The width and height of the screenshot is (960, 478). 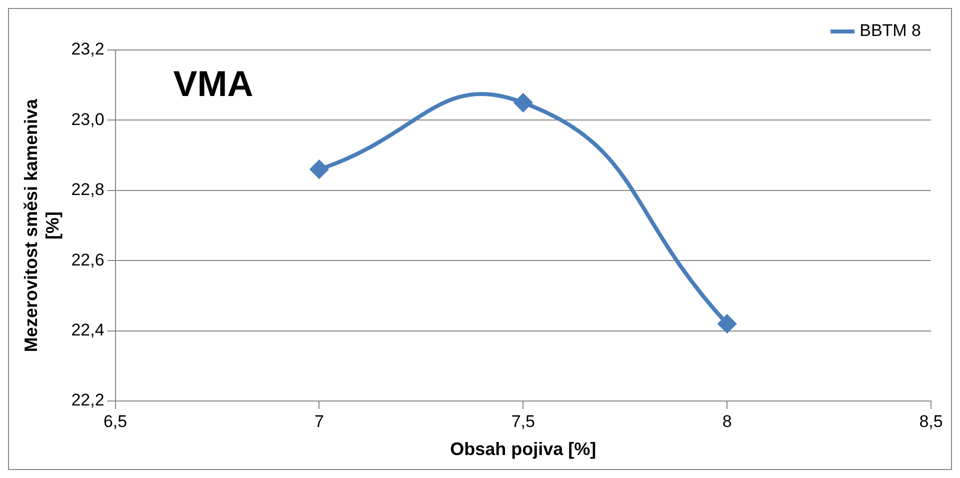 What do you see at coordinates (41, 225) in the screenshot?
I see `y-axis-title: Mezerovitost směsi kameniva [%]` at bounding box center [41, 225].